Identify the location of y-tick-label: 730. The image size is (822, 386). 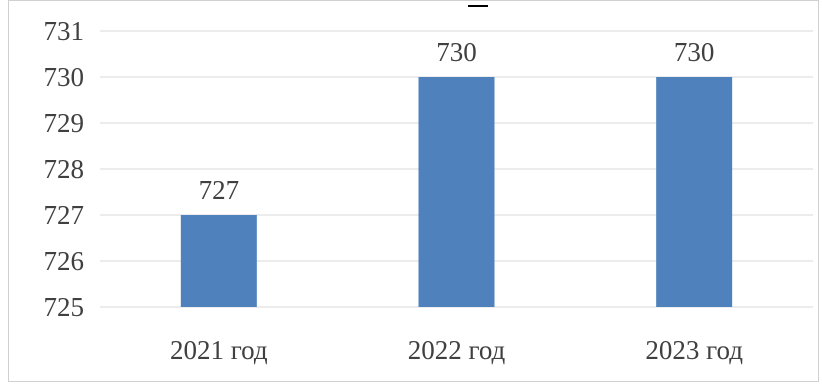
(64, 77).